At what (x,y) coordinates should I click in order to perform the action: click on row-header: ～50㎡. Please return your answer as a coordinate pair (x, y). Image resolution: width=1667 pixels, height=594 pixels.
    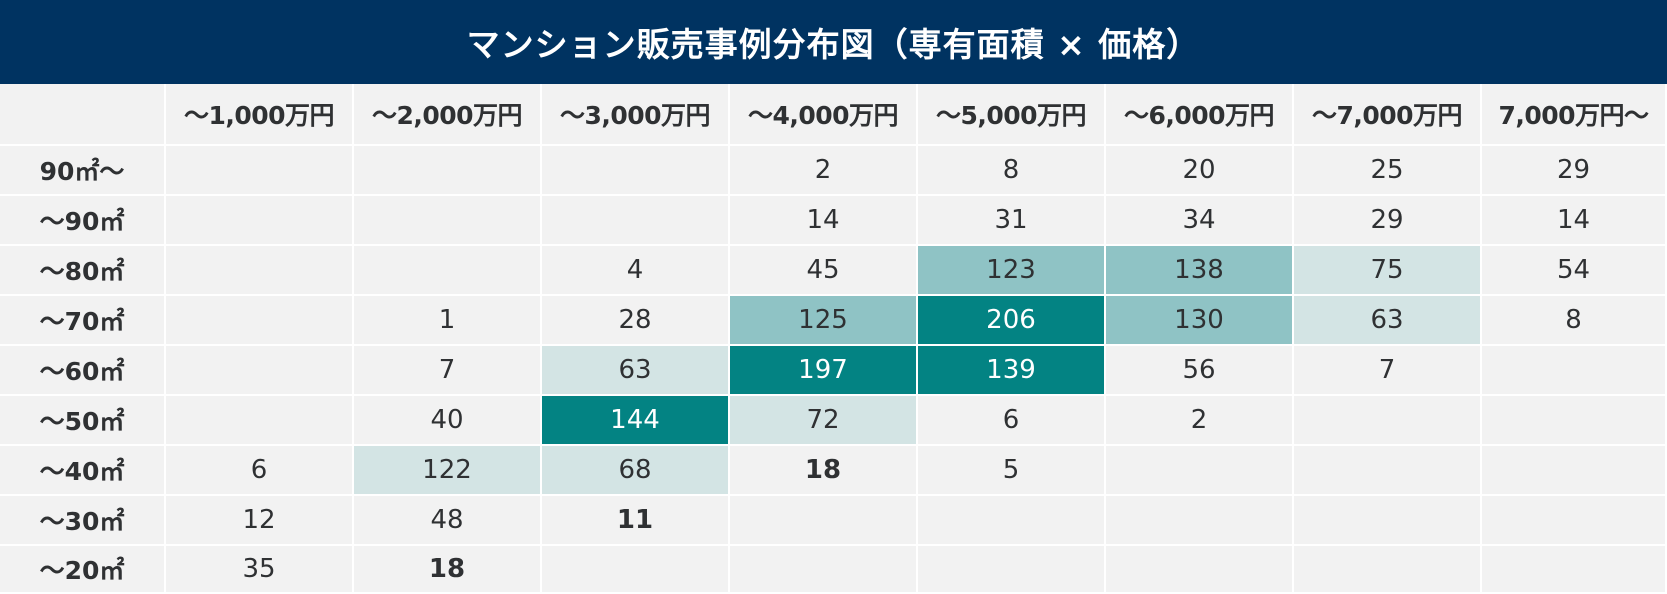
    Looking at the image, I should click on (83, 421).